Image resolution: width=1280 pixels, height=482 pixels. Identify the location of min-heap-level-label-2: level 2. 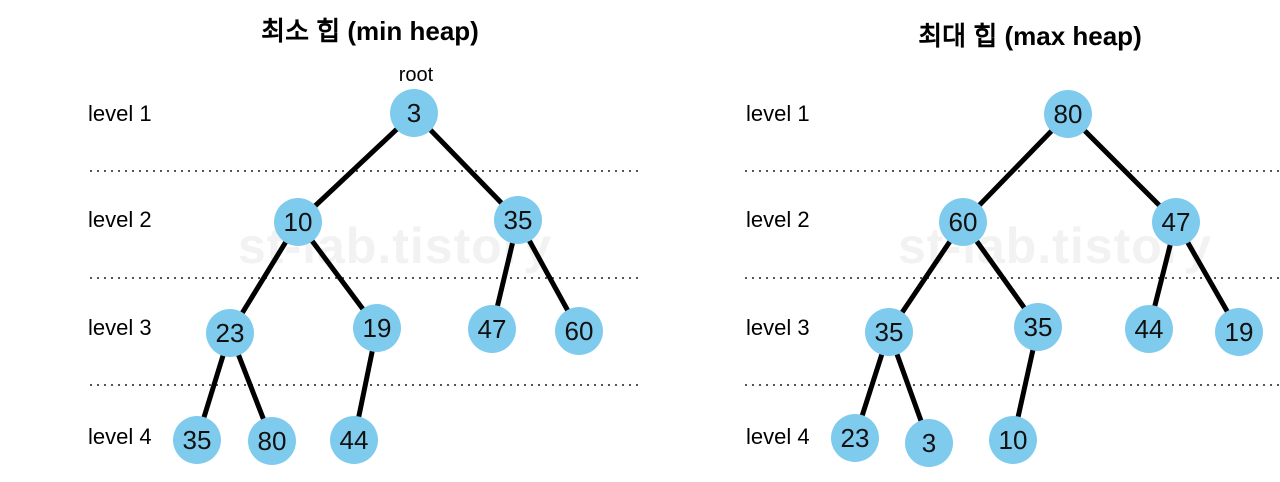
(120, 219).